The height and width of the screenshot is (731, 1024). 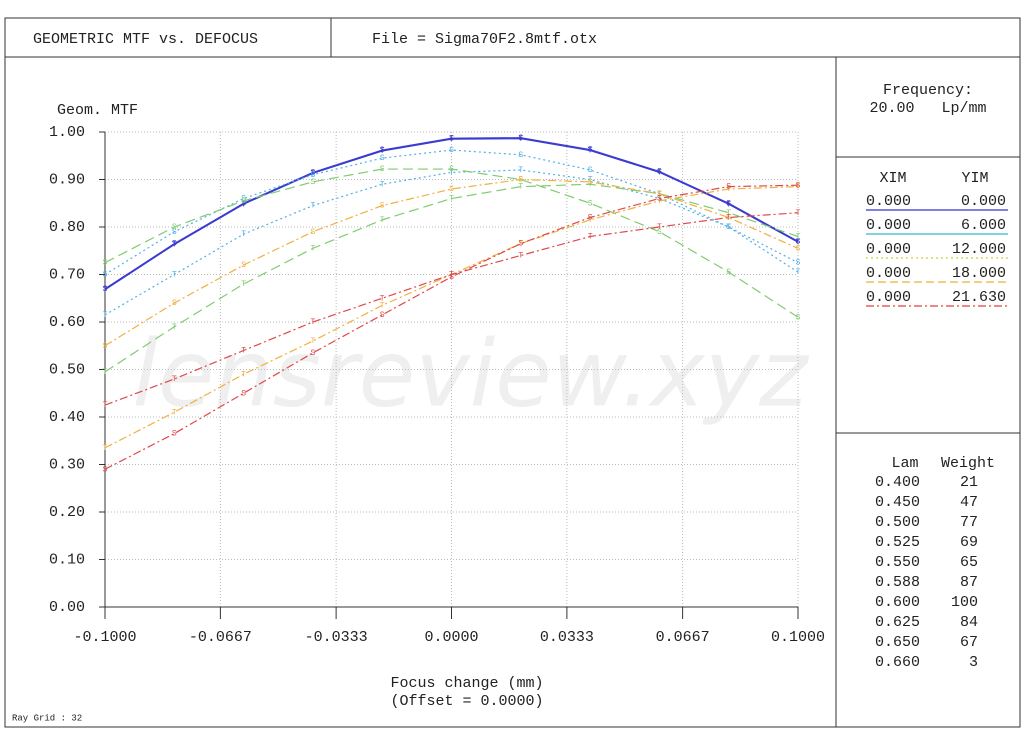 I want to click on y-tick-label: 0.70, so click(x=67, y=274).